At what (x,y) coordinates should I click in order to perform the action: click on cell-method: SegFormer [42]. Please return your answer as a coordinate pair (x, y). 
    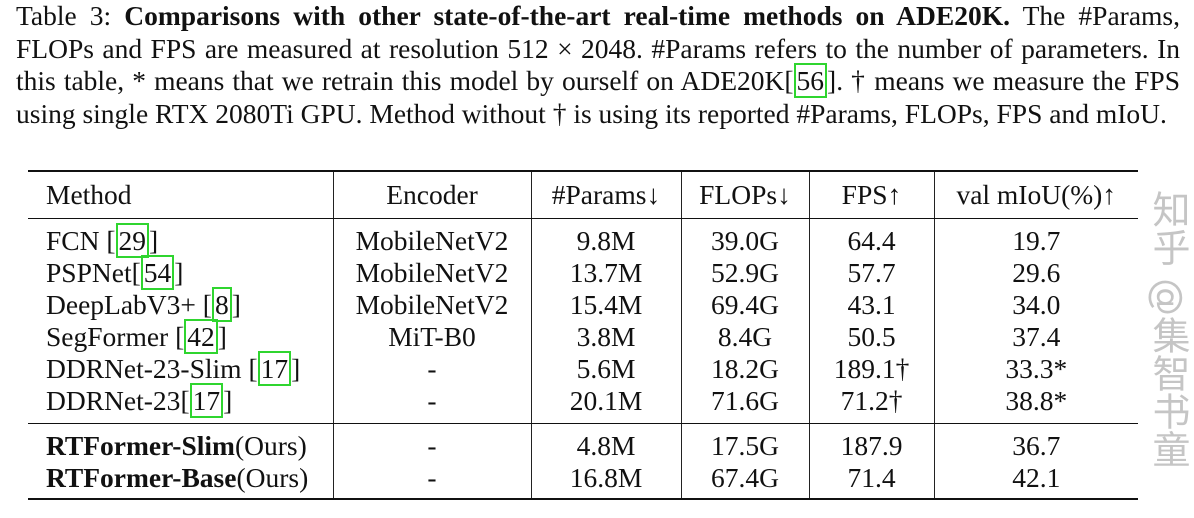
    Looking at the image, I should click on (136, 336).